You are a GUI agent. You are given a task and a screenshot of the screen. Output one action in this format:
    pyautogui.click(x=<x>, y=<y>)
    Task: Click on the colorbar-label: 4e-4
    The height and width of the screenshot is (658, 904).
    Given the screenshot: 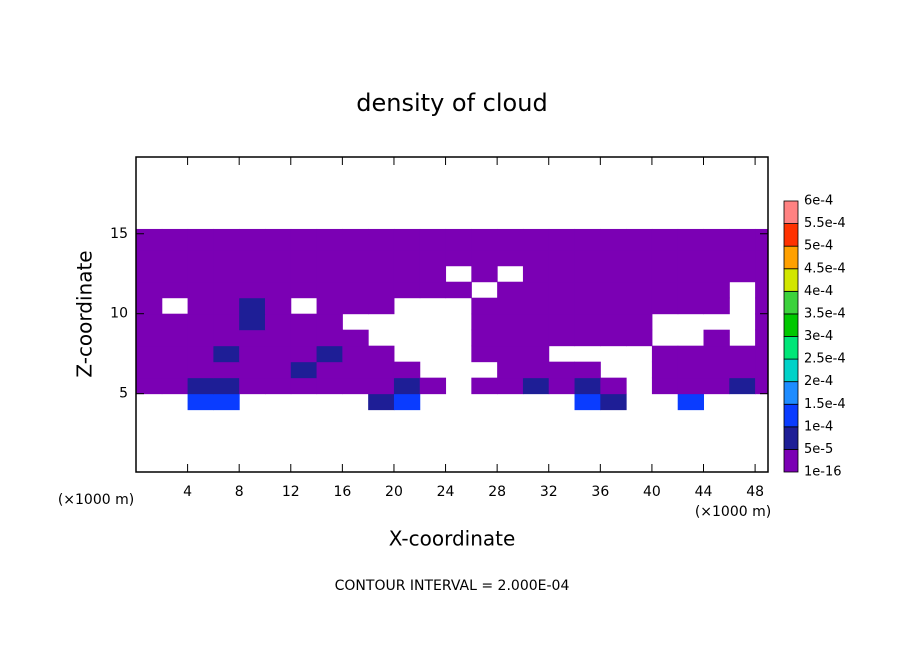 What is the action you would take?
    pyautogui.click(x=818, y=291)
    